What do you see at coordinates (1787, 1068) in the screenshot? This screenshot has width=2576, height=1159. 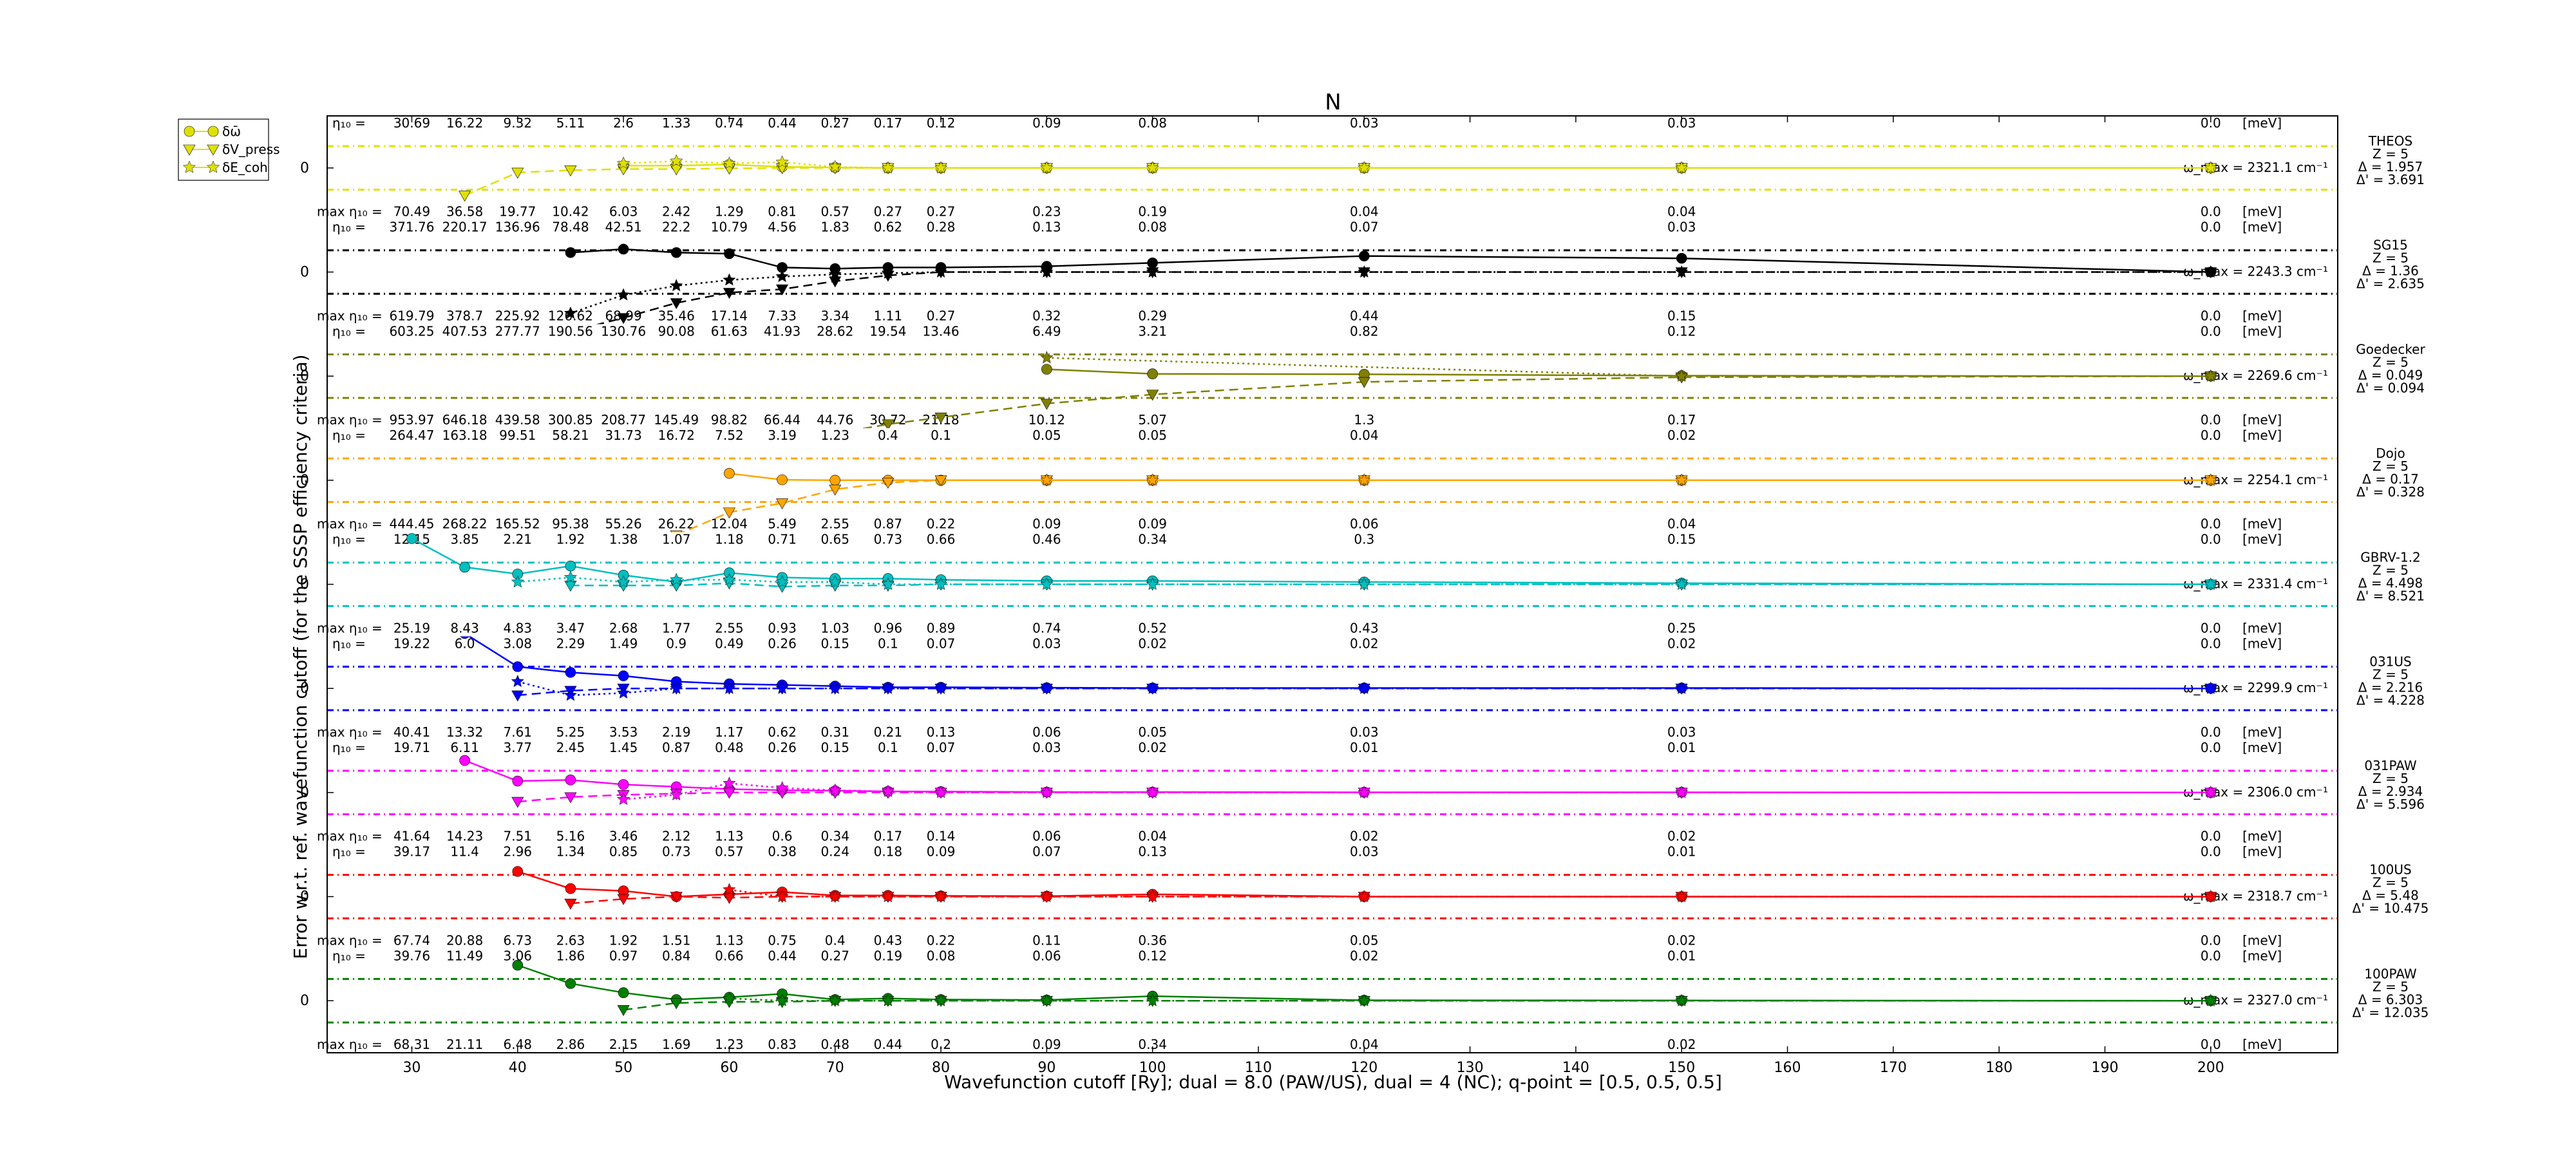 I see `x-tick-label: 160` at bounding box center [1787, 1068].